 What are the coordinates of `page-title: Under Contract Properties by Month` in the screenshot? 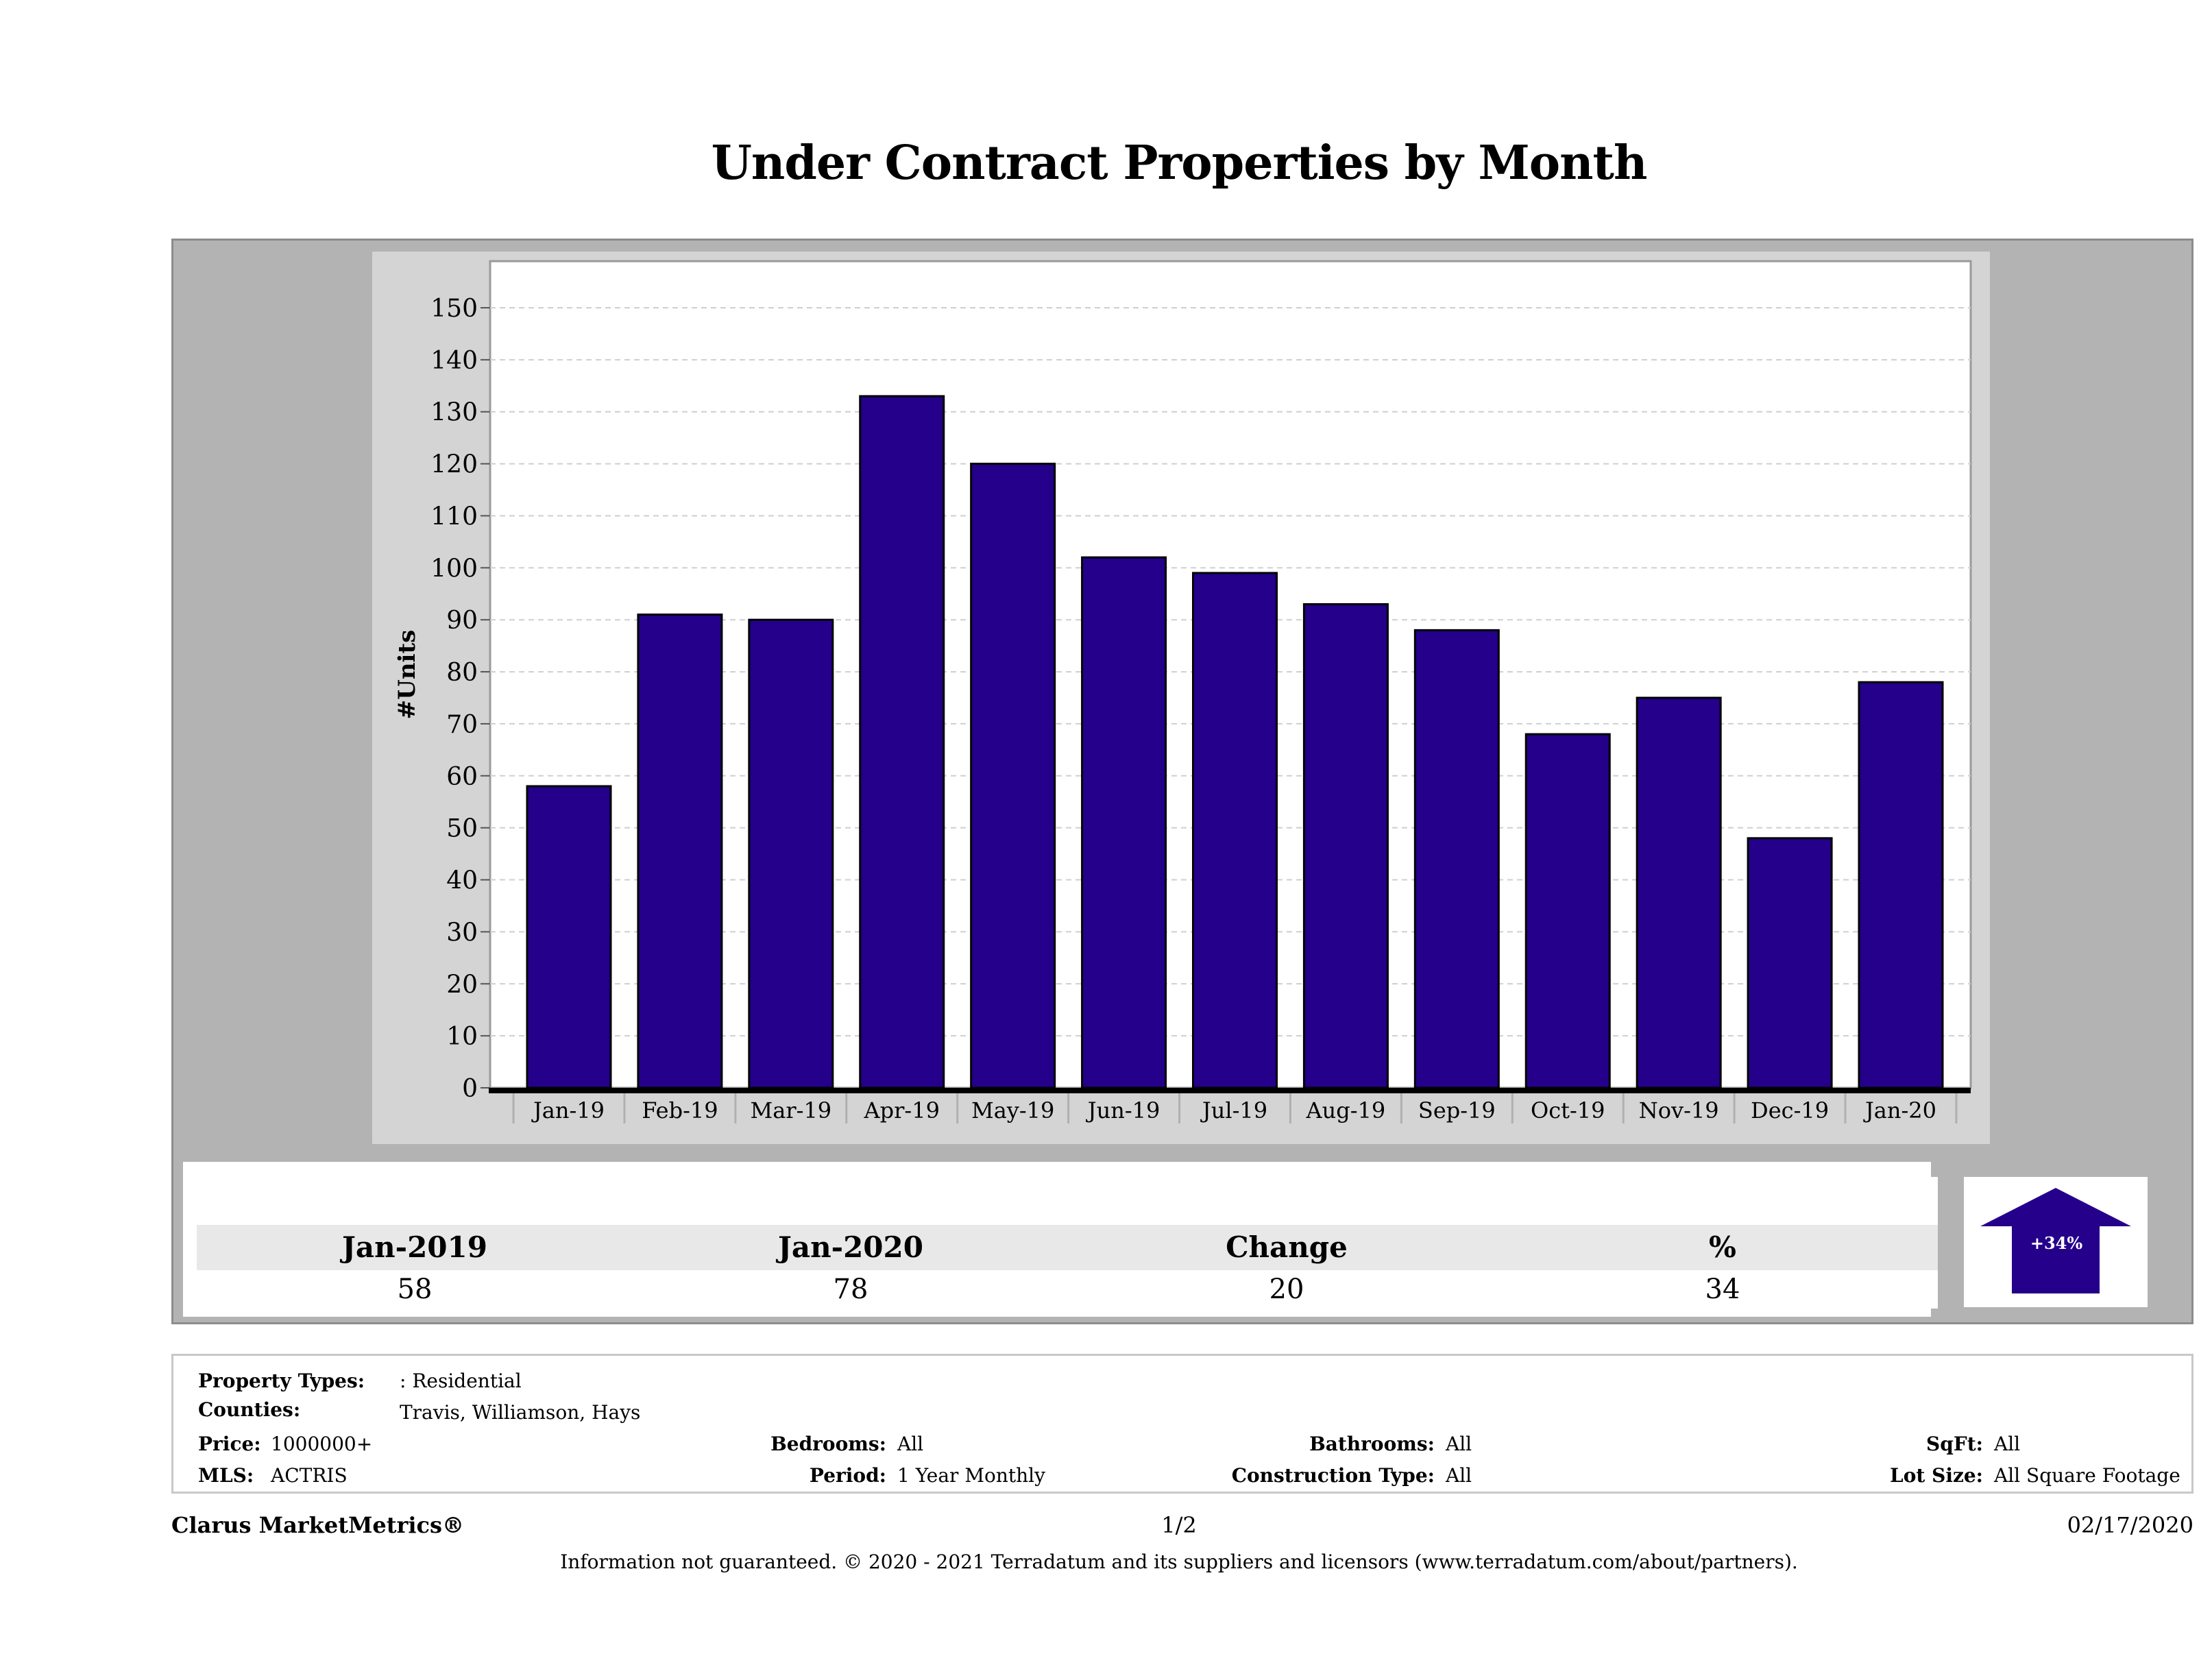 It's located at (1179, 163).